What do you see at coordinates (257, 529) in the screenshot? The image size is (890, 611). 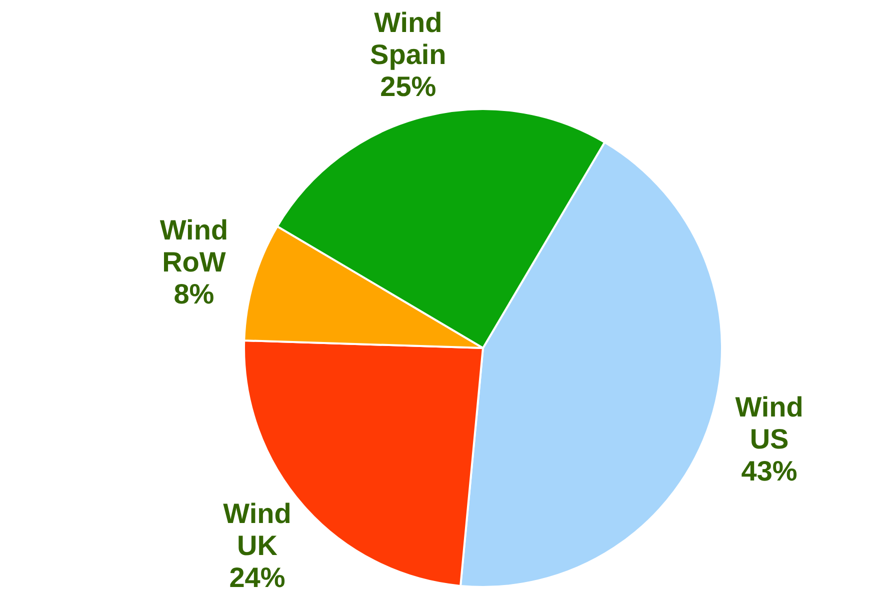 I see `slice-label: Wind UK` at bounding box center [257, 529].